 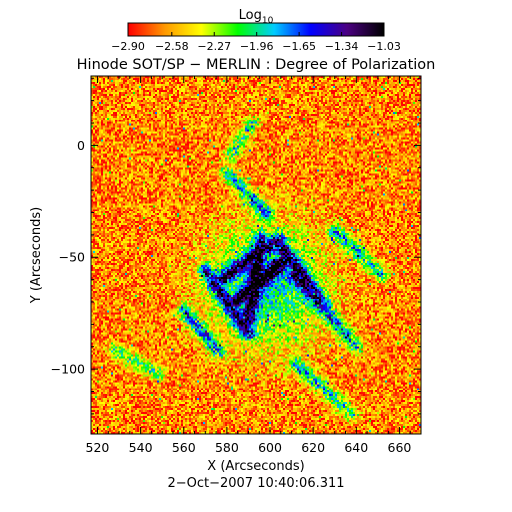 I want to click on colorbar-tick-label: −1.96, so click(x=257, y=46).